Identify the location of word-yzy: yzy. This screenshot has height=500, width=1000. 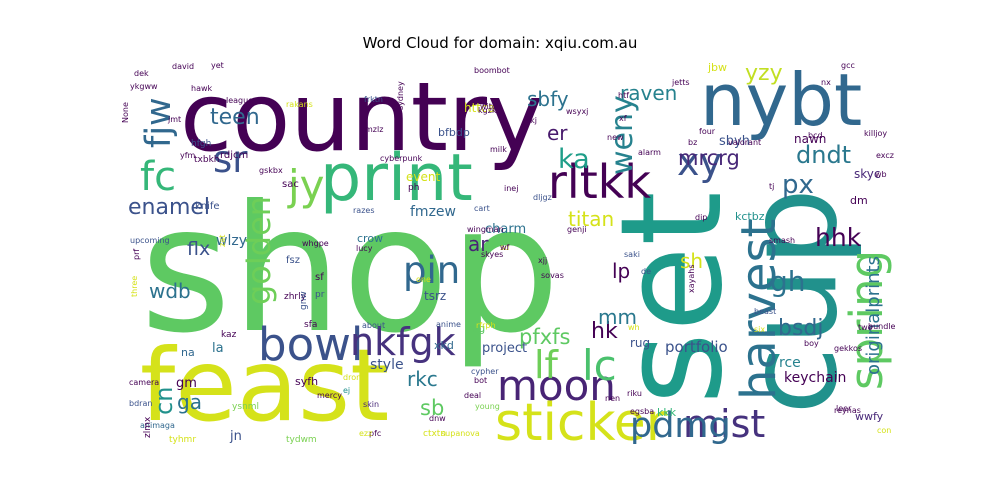
(764, 73).